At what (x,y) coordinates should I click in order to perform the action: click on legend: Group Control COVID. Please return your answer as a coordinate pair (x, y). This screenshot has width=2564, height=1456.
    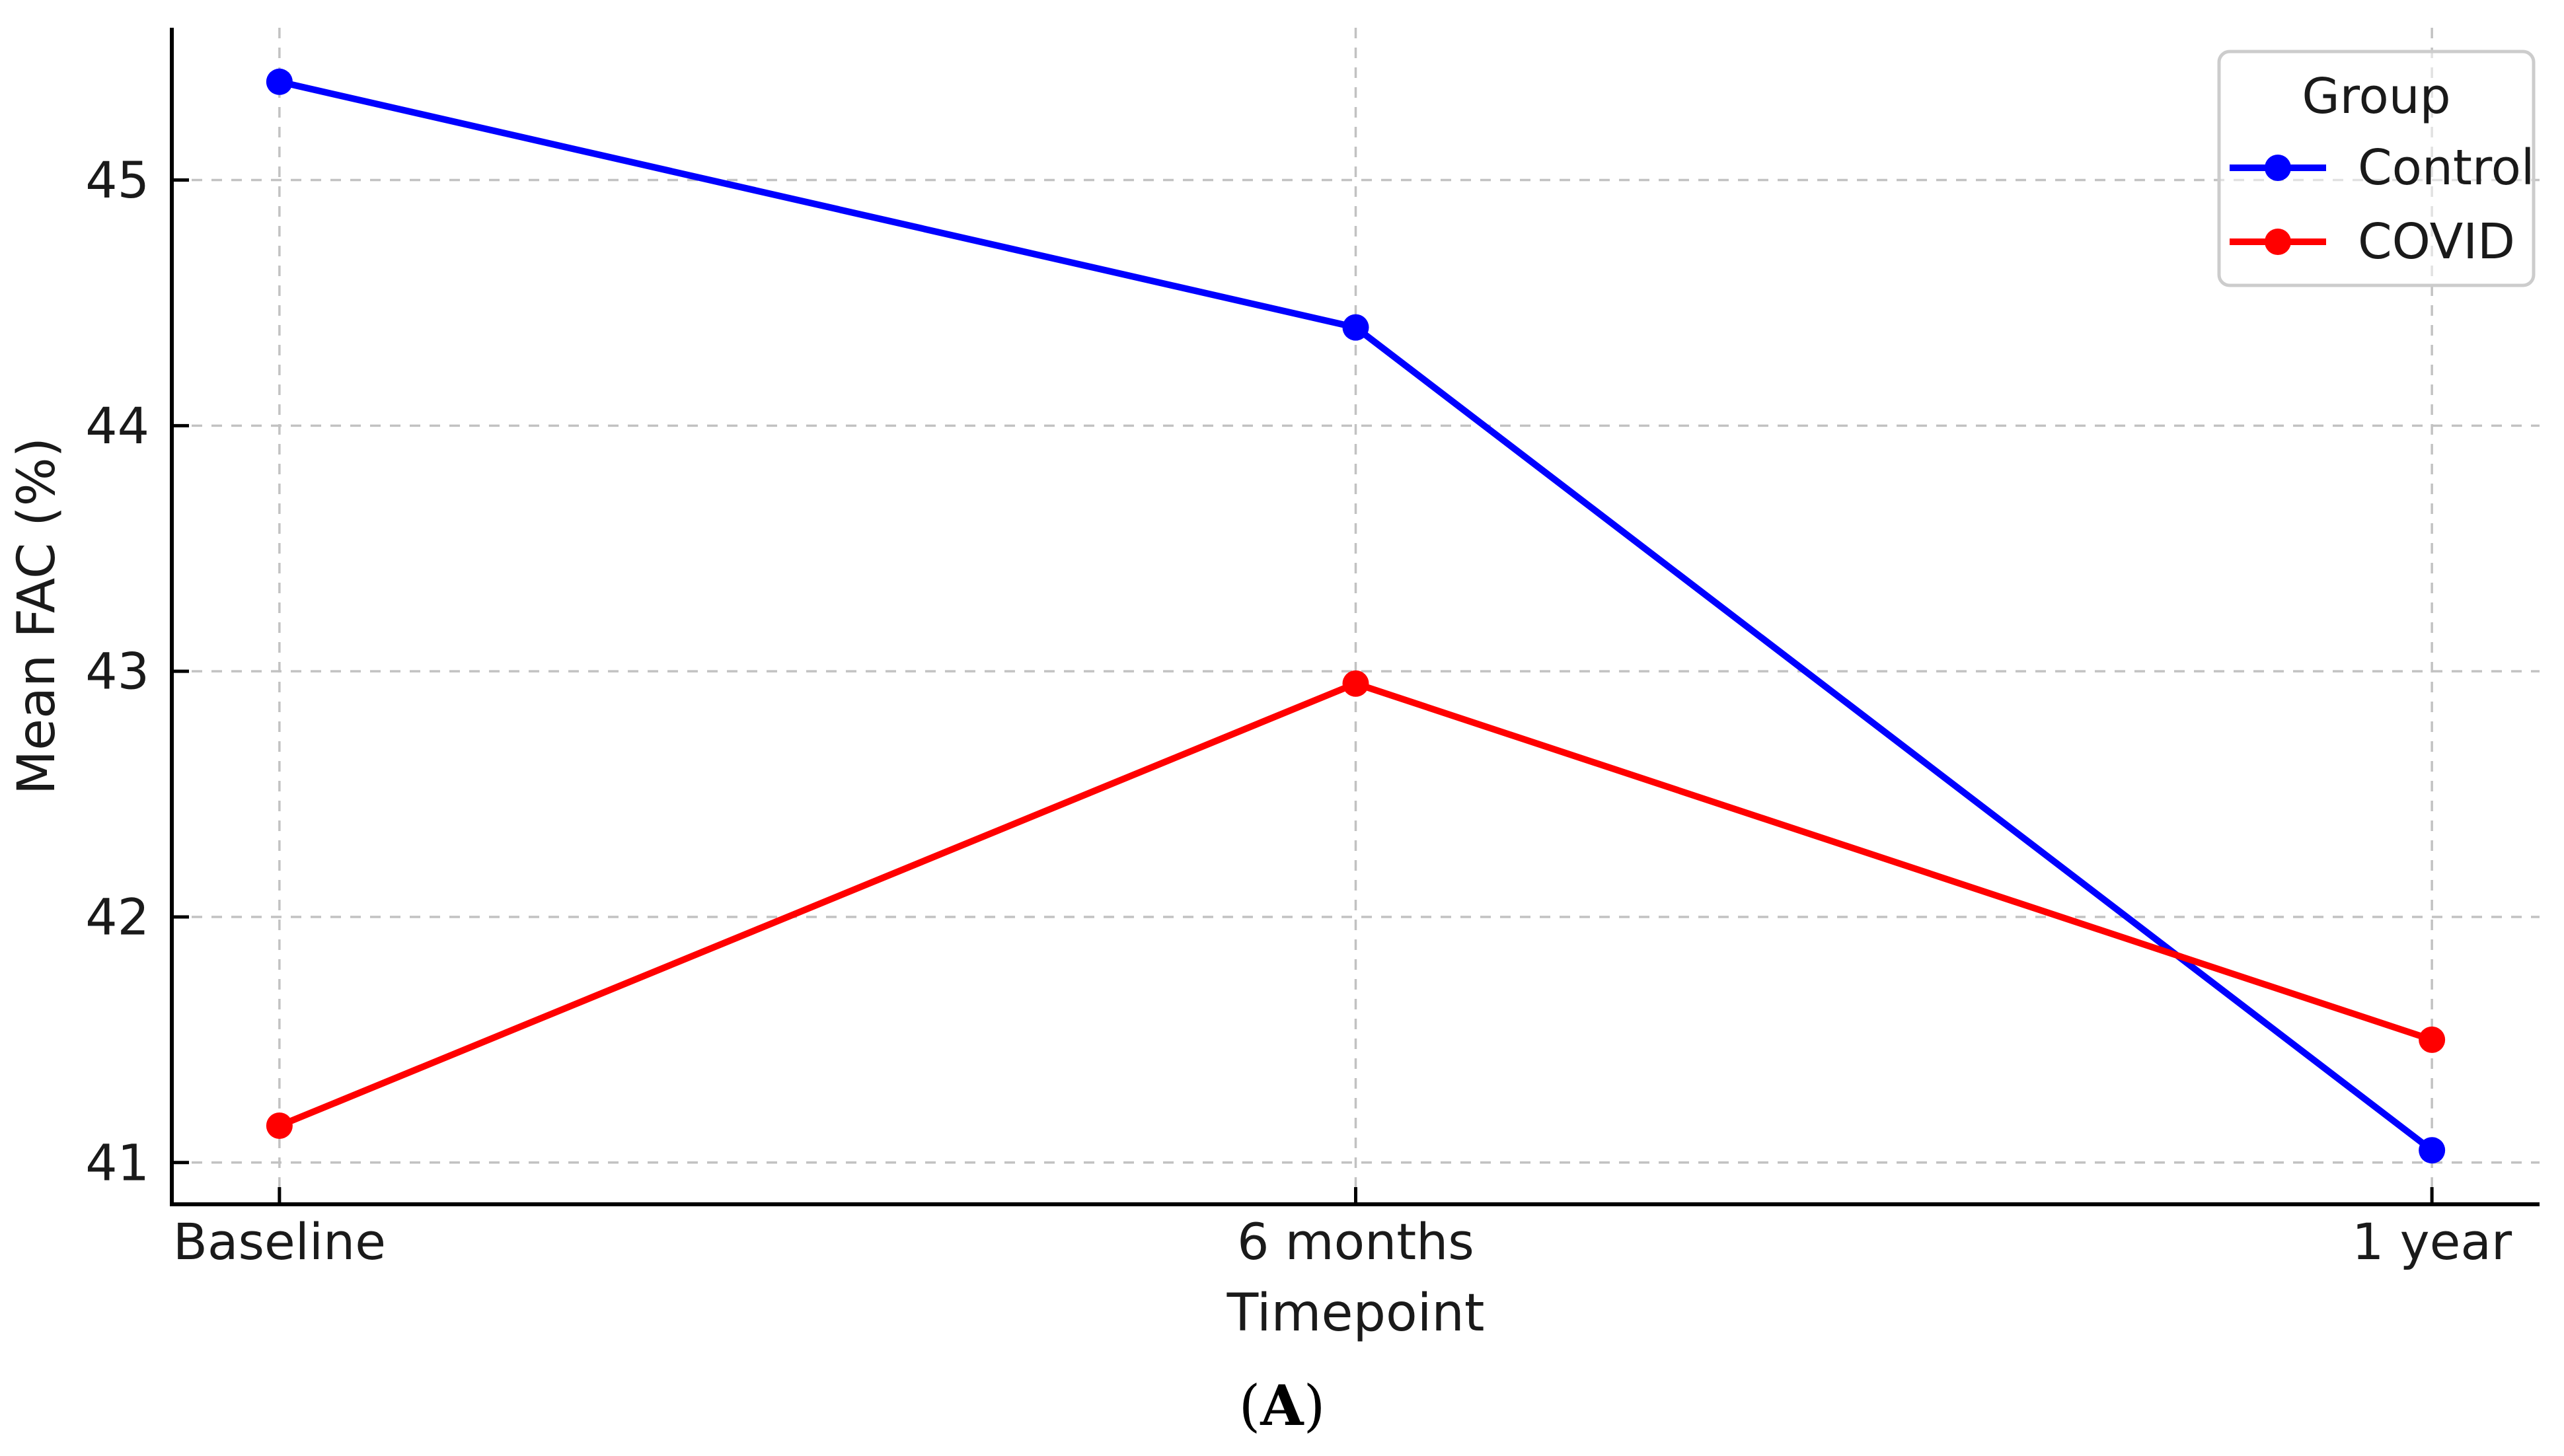
    Looking at the image, I should click on (2376, 168).